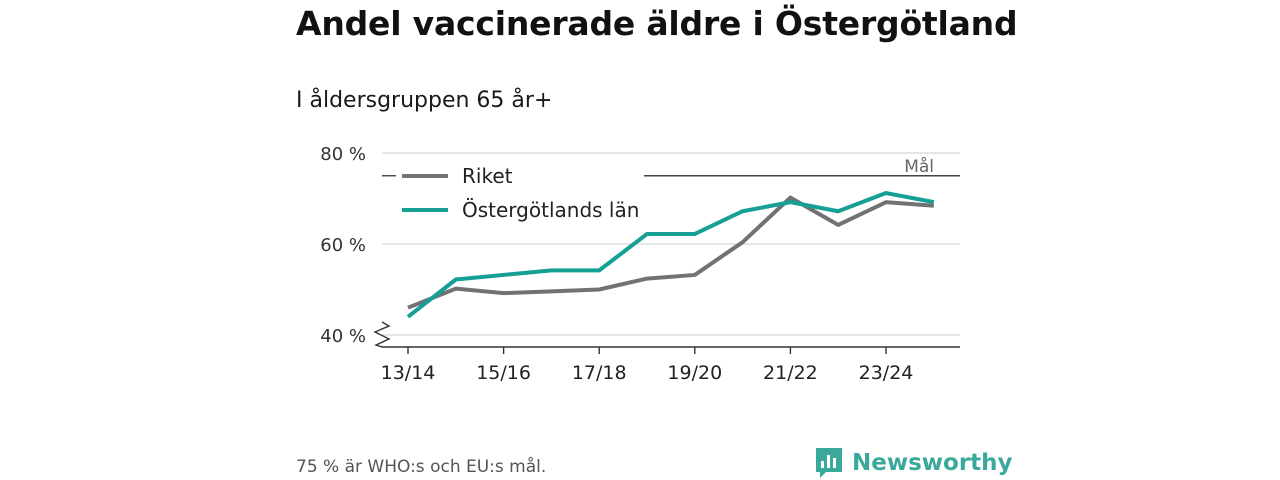 This screenshot has width=1280, height=480. Describe the element at coordinates (520, 193) in the screenshot. I see `legend: Riket Östergötlands län` at that location.